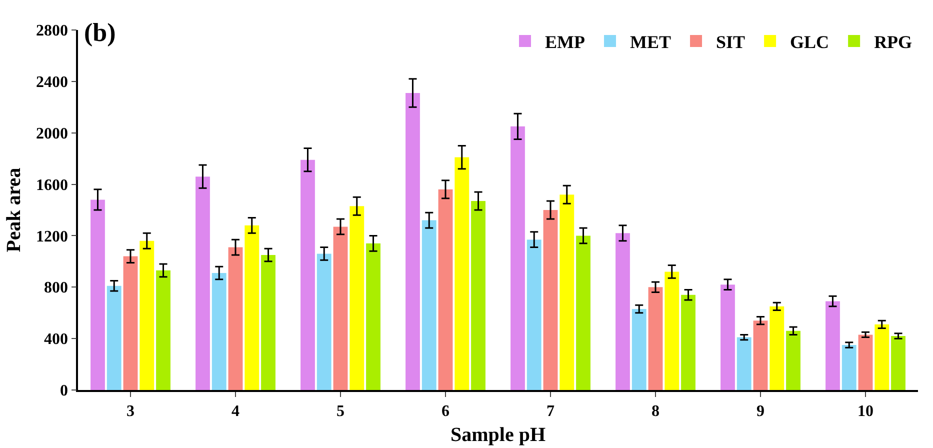 The height and width of the screenshot is (448, 933). Describe the element at coordinates (52, 83) in the screenshot. I see `y-tick-label: 2400` at that location.